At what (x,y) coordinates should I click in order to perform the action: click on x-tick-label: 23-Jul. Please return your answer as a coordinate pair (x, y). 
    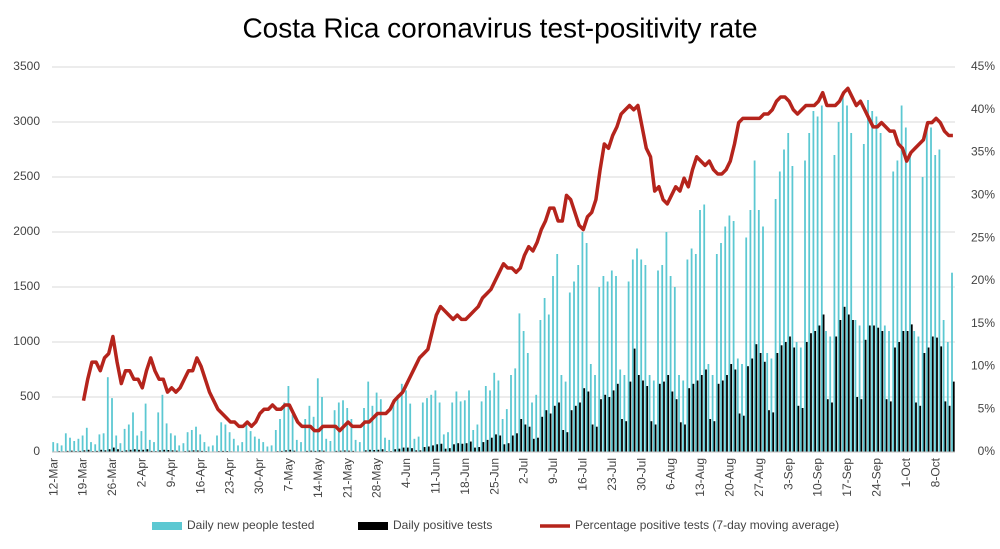
    Looking at the image, I should click on (612, 474).